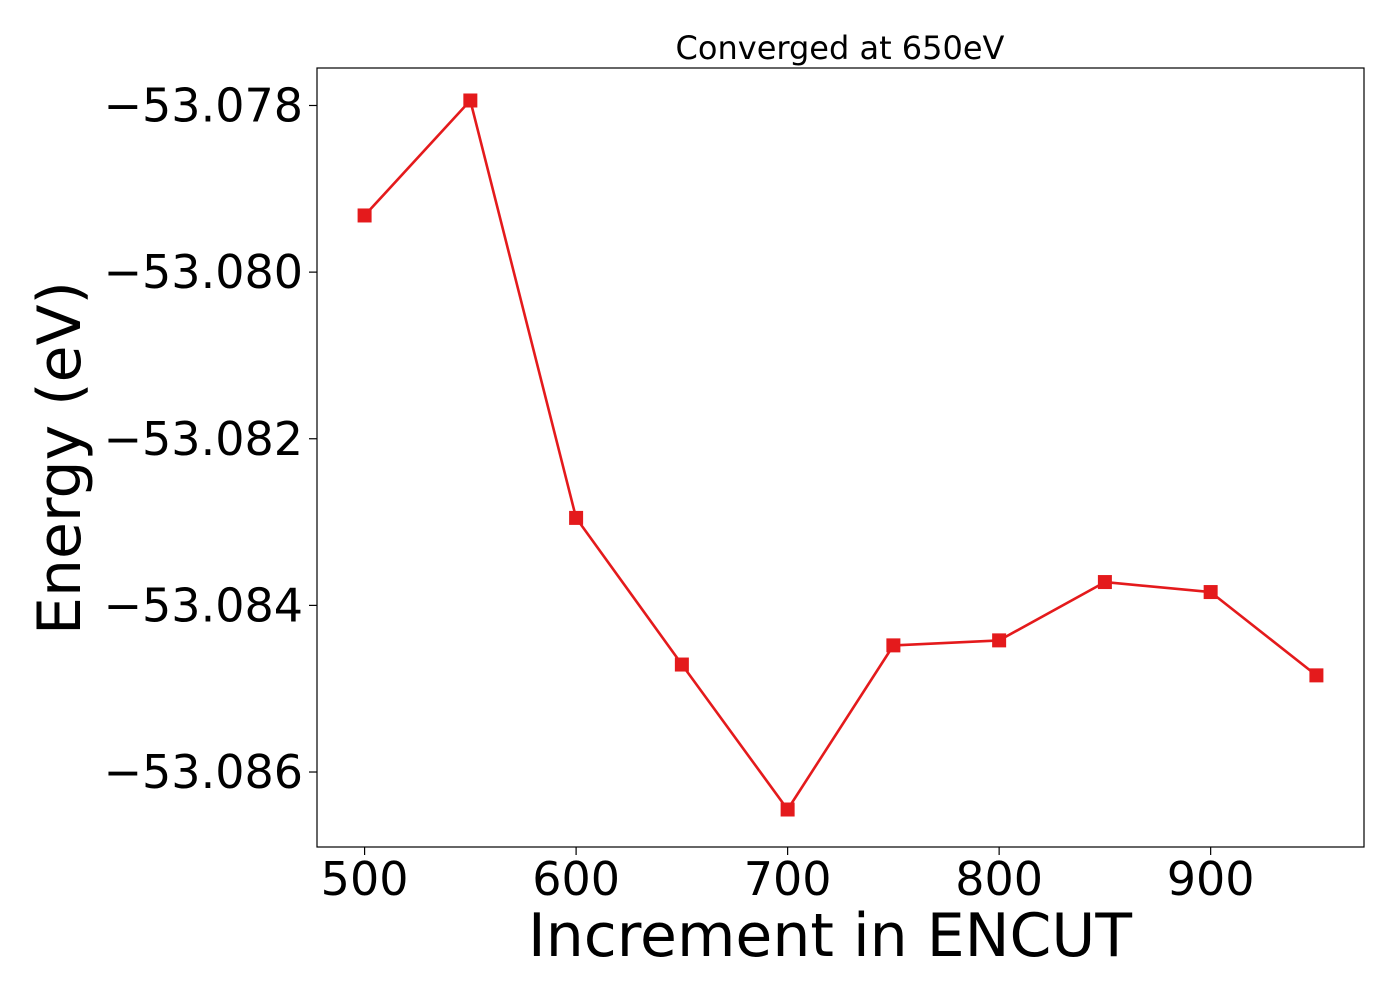  What do you see at coordinates (576, 879) in the screenshot?
I see `x-tick-label: 600` at bounding box center [576, 879].